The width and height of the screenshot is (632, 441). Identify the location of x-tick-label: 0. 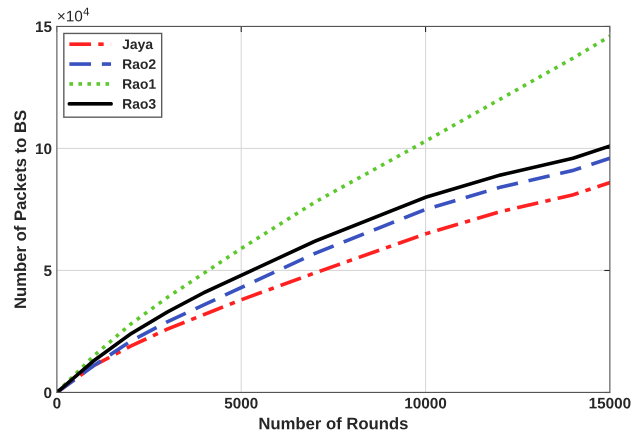
(57, 403).